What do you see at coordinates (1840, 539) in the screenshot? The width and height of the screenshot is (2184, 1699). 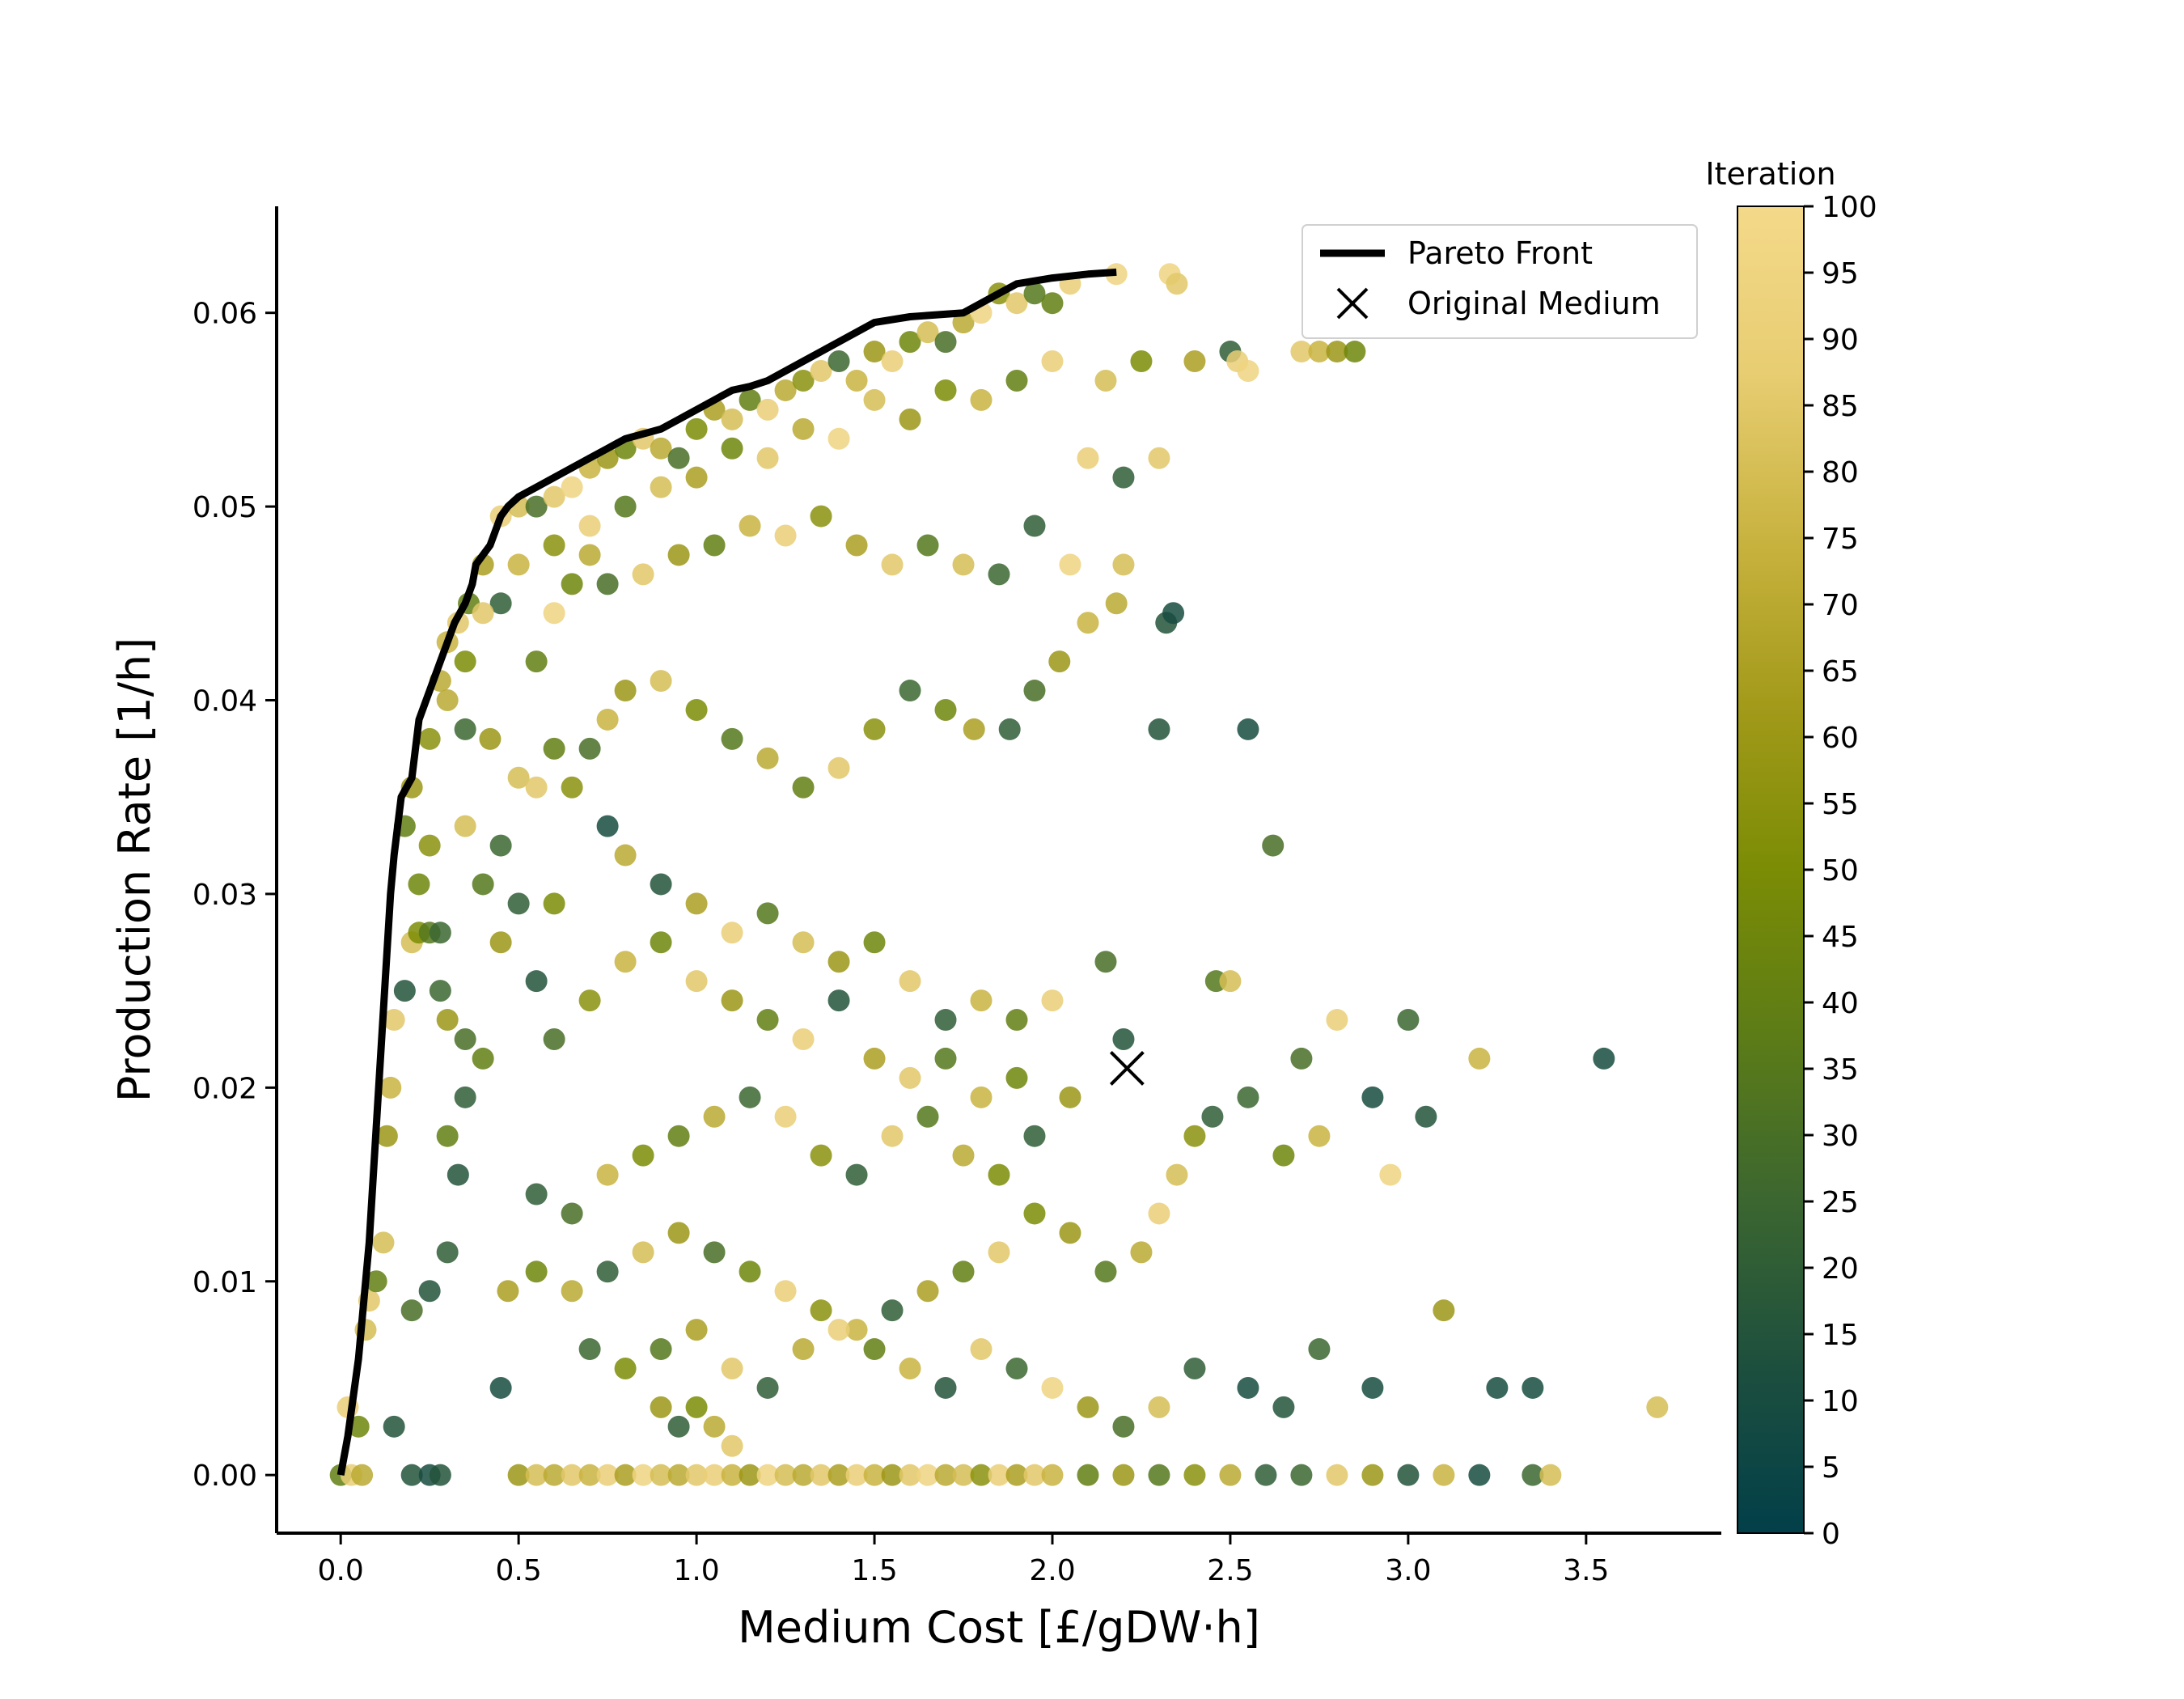 I see `colorbar-tick-label: 75` at bounding box center [1840, 539].